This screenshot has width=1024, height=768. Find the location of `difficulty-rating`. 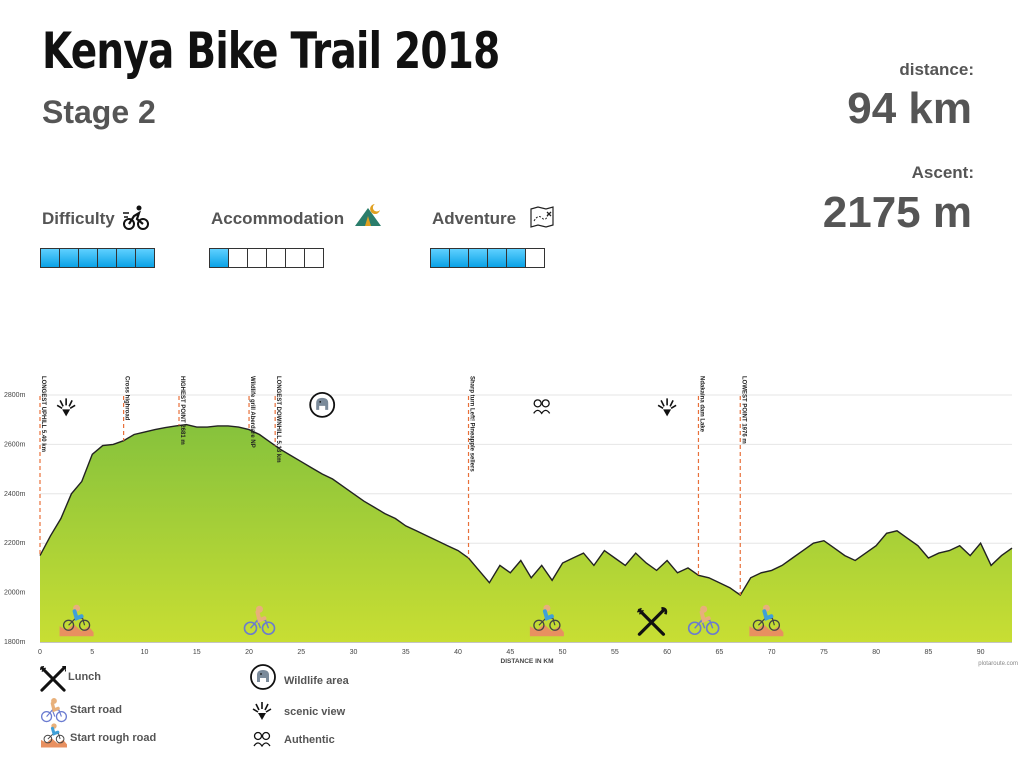

difficulty-rating is located at coordinates (97, 258).